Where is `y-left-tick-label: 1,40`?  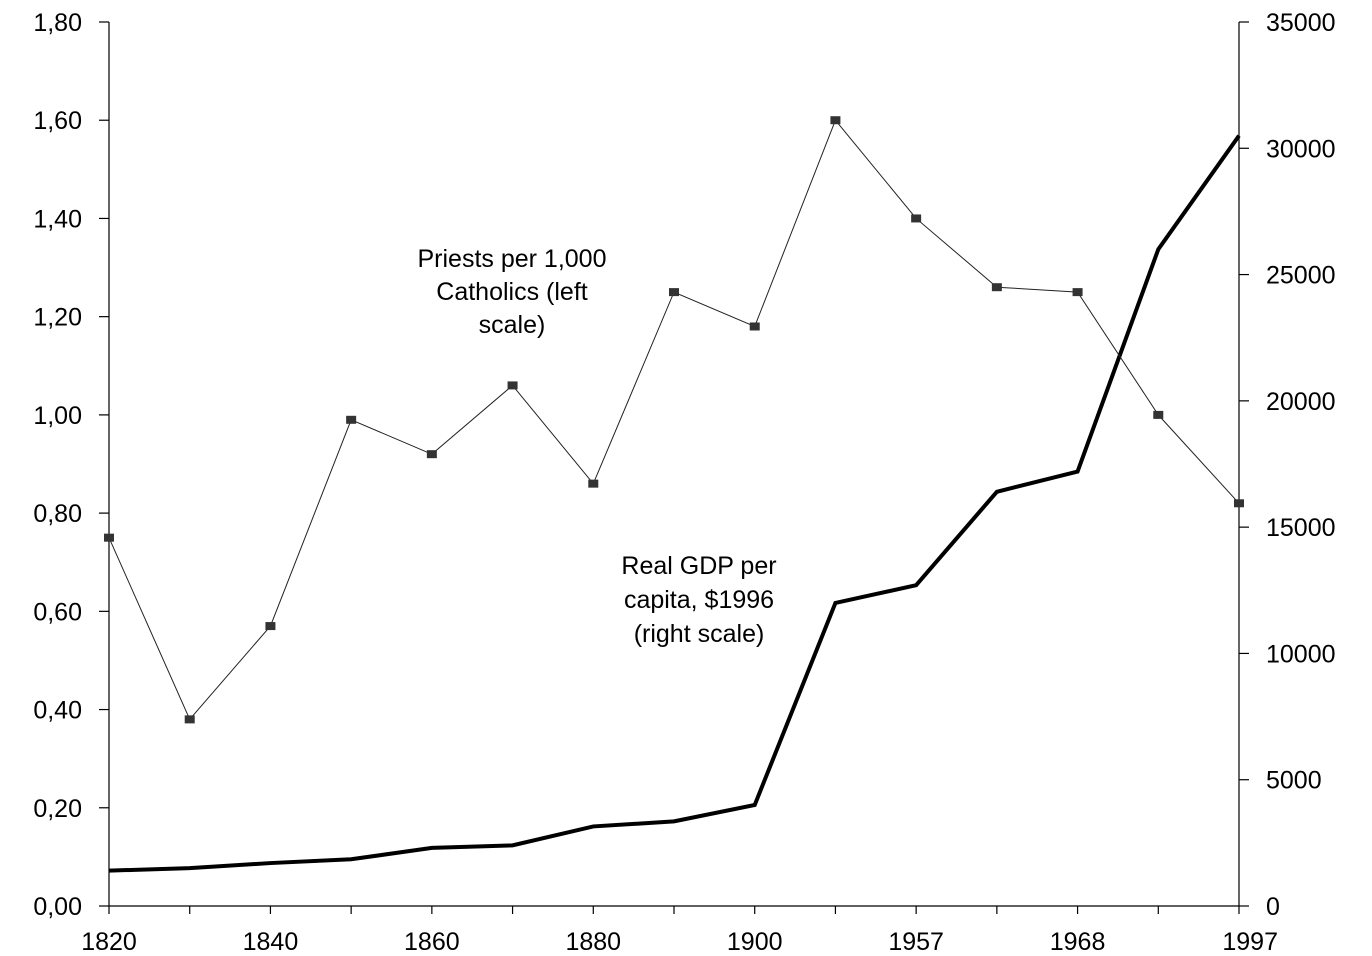
y-left-tick-label: 1,40 is located at coordinates (57, 219).